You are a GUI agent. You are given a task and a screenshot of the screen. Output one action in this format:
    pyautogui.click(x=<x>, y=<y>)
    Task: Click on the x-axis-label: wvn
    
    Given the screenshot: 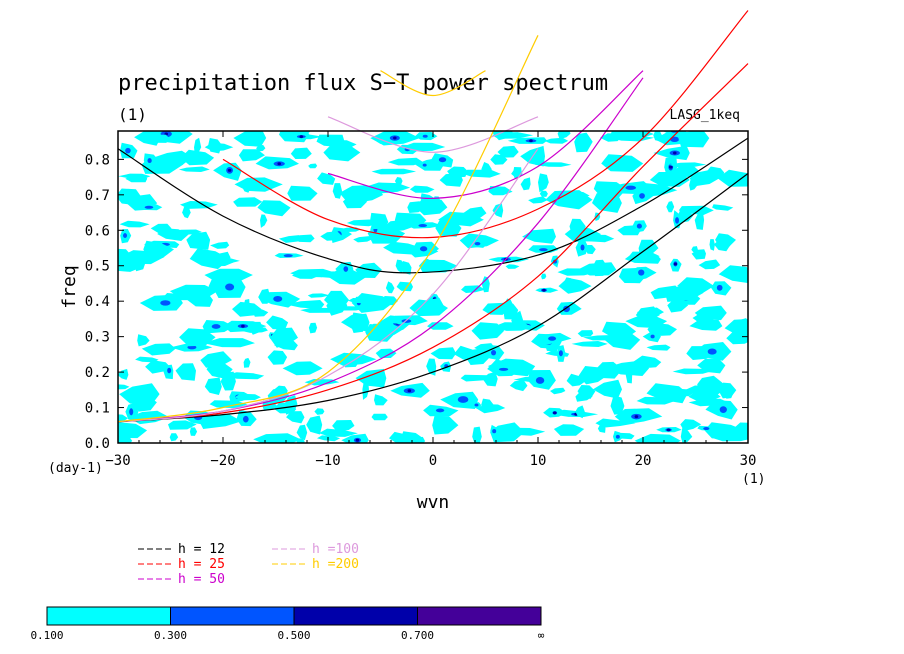 What is the action you would take?
    pyautogui.click(x=433, y=502)
    